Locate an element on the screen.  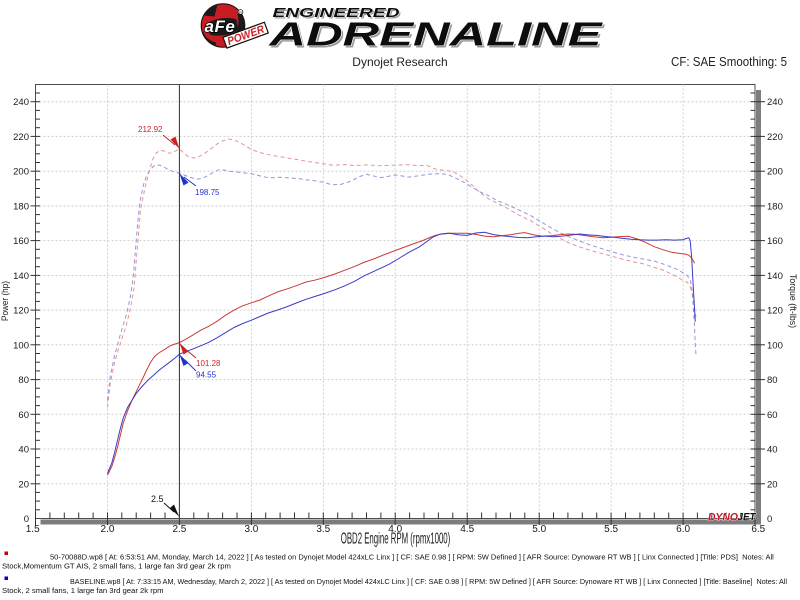
svg-text: CF: SAE Smoothing: 5 is located at coordinates (729, 62).